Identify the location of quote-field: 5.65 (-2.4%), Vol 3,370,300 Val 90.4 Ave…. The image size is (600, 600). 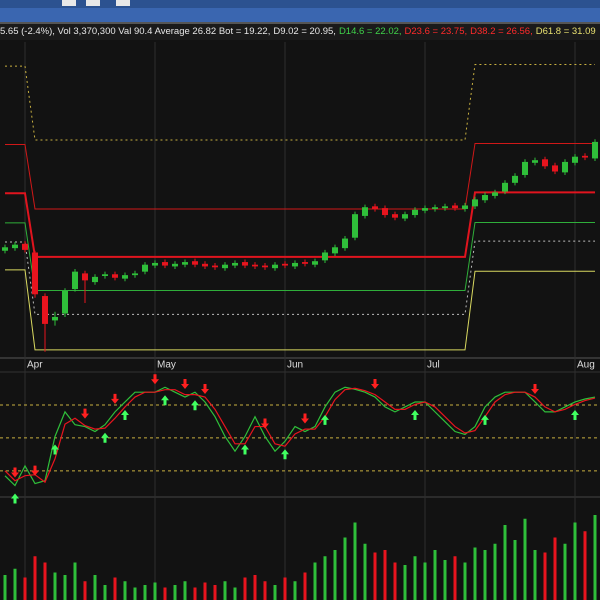
(135, 31).